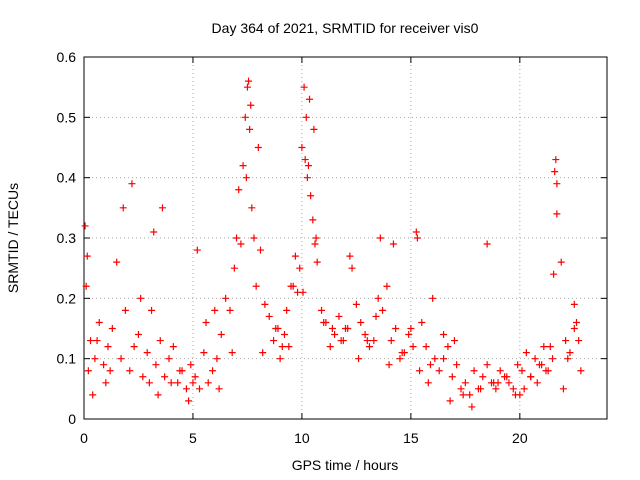 This screenshot has height=480, width=640. I want to click on y-axis-label: SRMTID / TECUs, so click(13, 238).